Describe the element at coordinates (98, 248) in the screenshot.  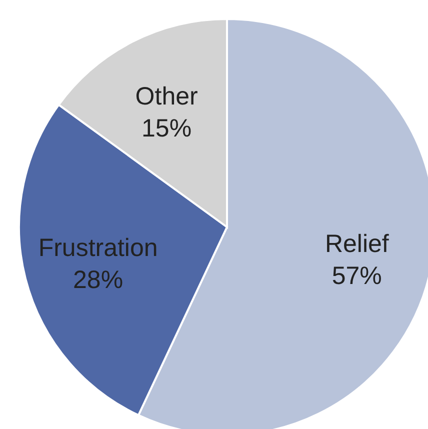
I see `slice-label: Frustration` at that location.